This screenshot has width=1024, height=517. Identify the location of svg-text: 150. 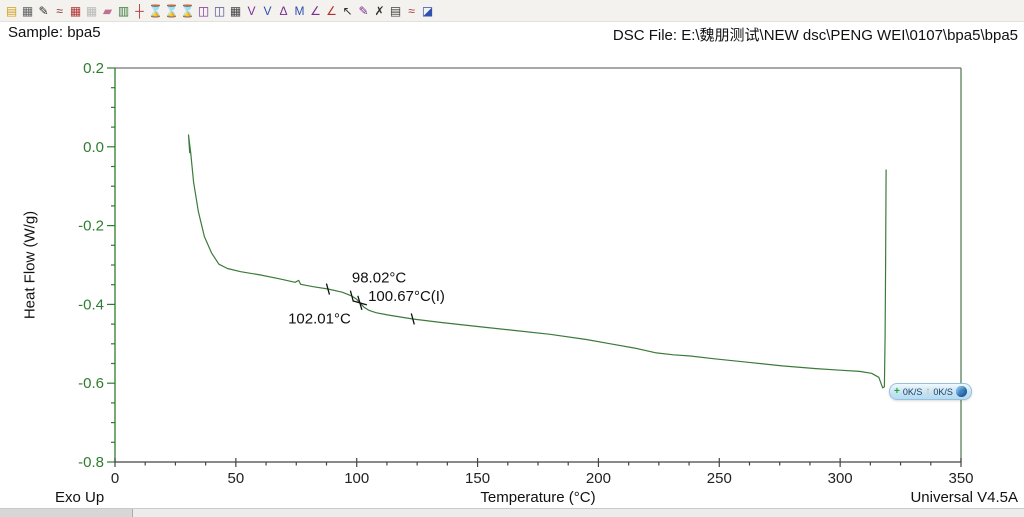
(477, 478).